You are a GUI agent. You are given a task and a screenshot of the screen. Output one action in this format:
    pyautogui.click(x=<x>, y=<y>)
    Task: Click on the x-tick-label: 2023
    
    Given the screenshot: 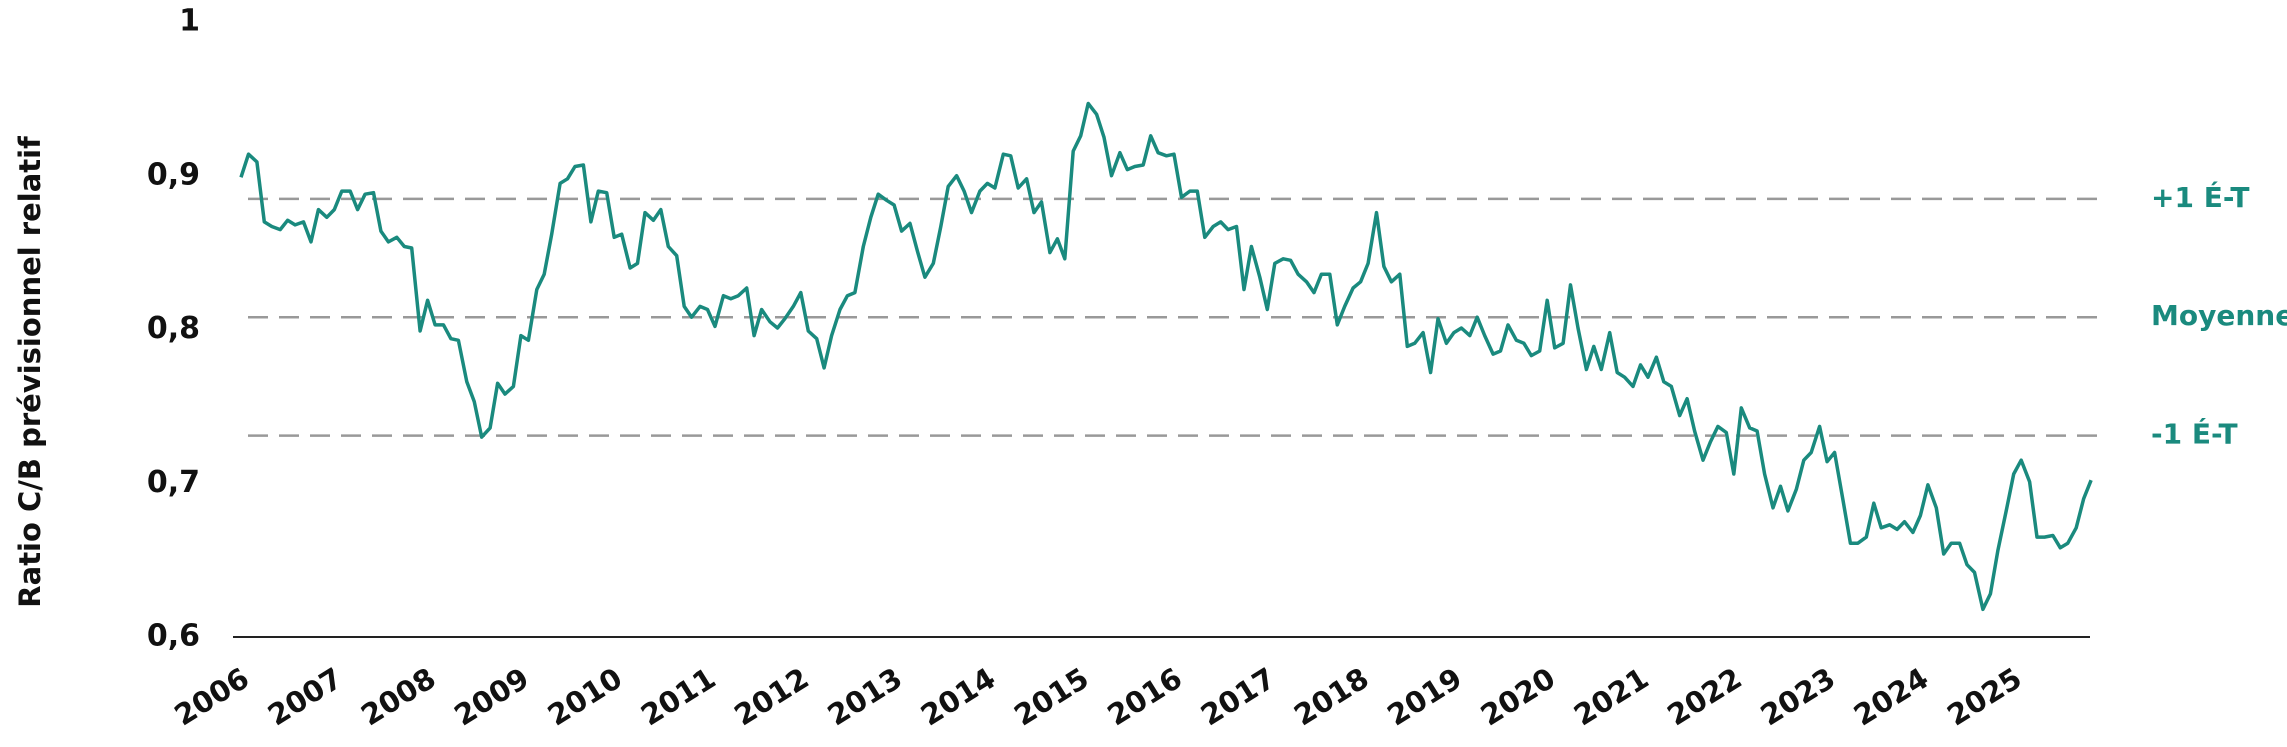 What is the action you would take?
    pyautogui.click(x=1798, y=697)
    